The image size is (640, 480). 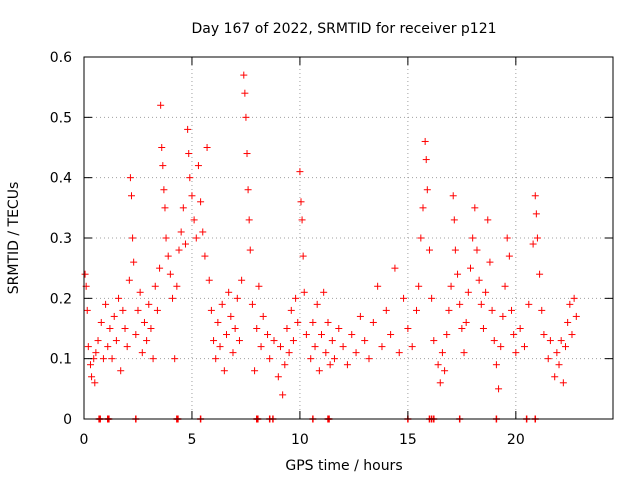 What do you see at coordinates (84, 440) in the screenshot?
I see `x-tick-label: 0` at bounding box center [84, 440].